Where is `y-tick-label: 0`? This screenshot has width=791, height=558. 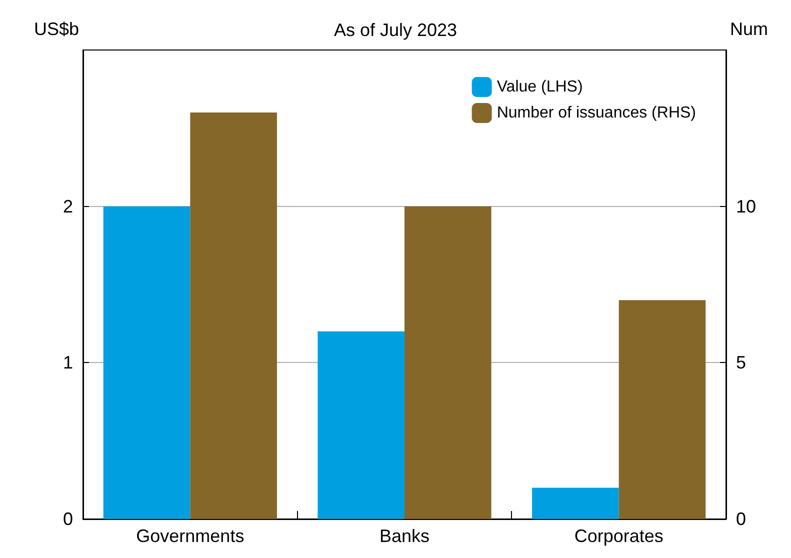
y-tick-label: 0 is located at coordinates (67, 519).